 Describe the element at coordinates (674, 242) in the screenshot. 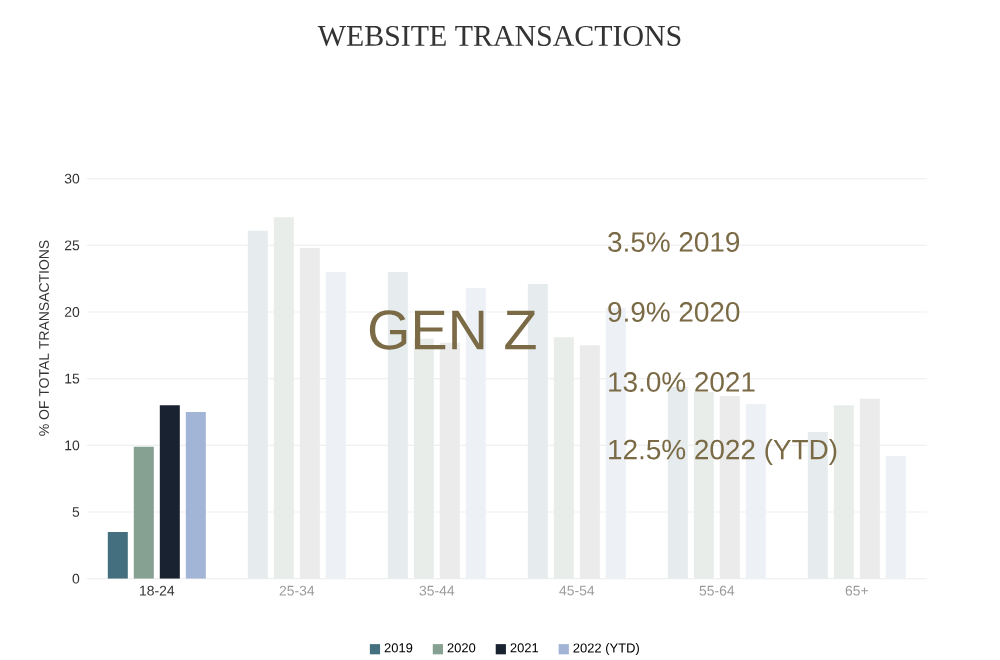

I see `annotation: 3.5% 2019` at that location.